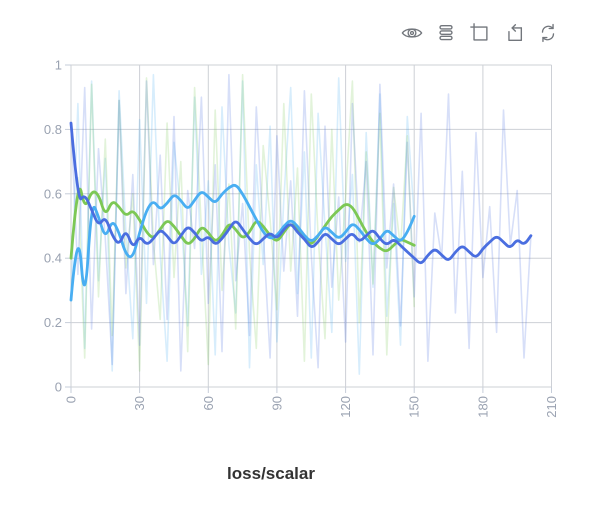 This screenshot has height=520, width=601. Describe the element at coordinates (551, 407) in the screenshot. I see `x-tick-label: 210` at that location.